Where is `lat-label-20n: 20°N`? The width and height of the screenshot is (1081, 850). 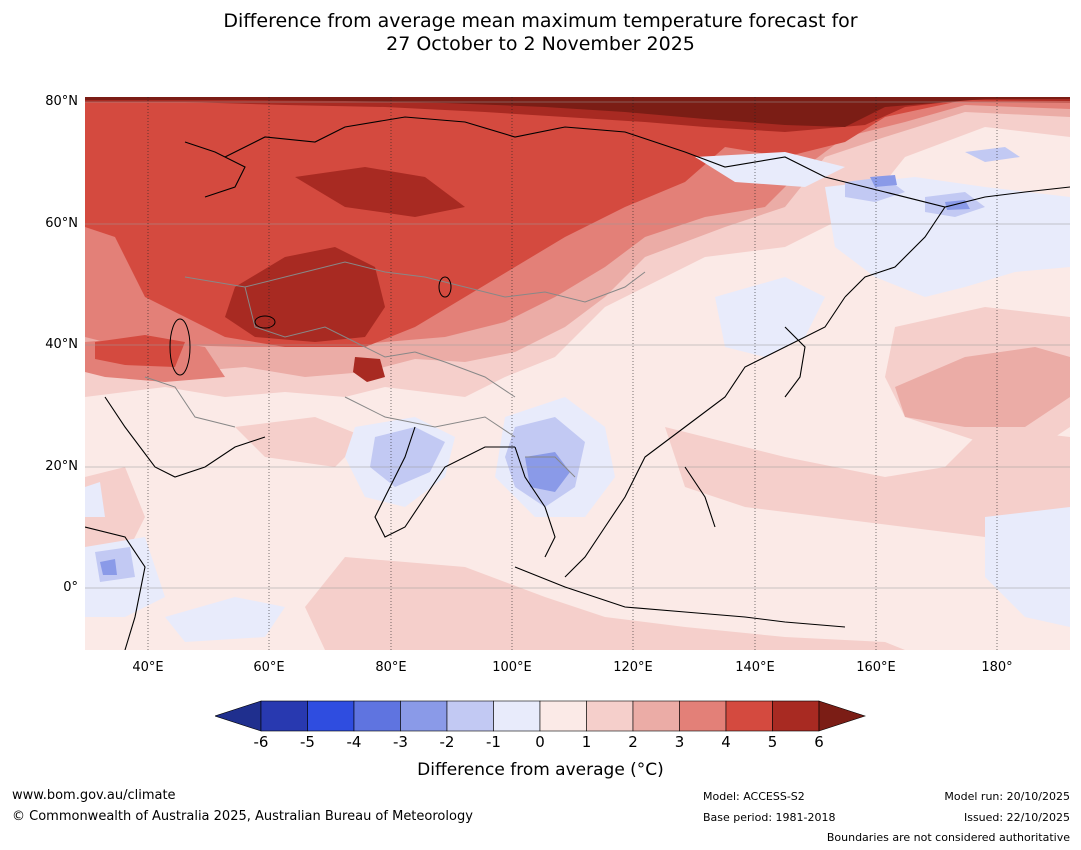 lat-label-20n: 20°N is located at coordinates (61, 466).